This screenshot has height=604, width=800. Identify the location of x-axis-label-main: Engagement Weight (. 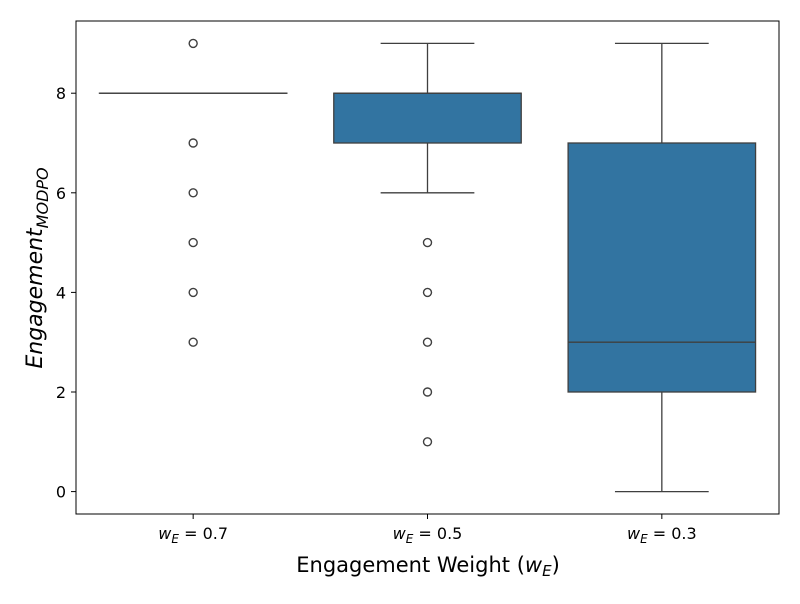
(410, 565).